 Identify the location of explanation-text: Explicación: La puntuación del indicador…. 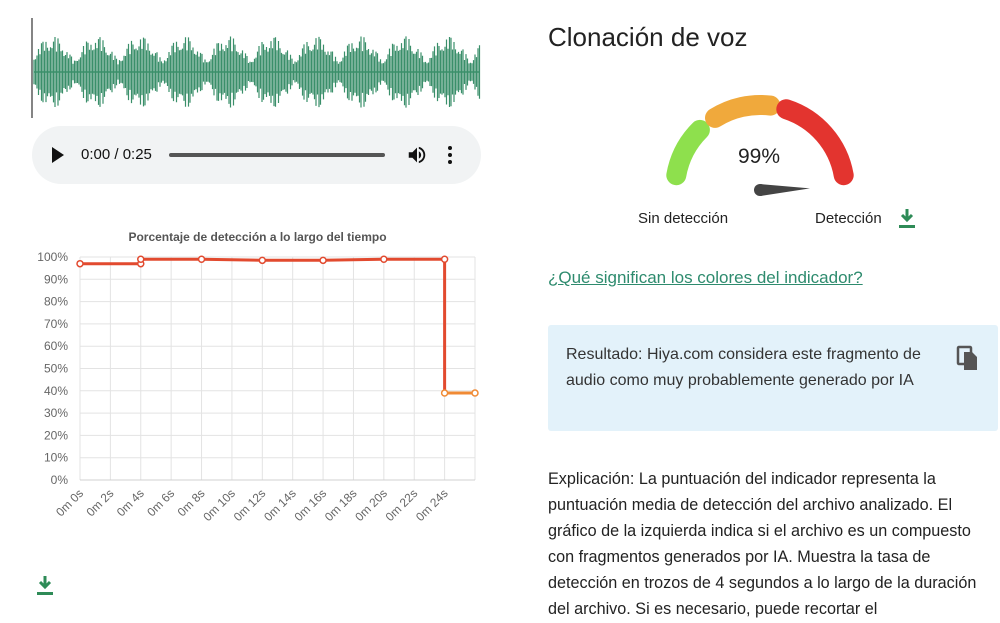
(762, 544).